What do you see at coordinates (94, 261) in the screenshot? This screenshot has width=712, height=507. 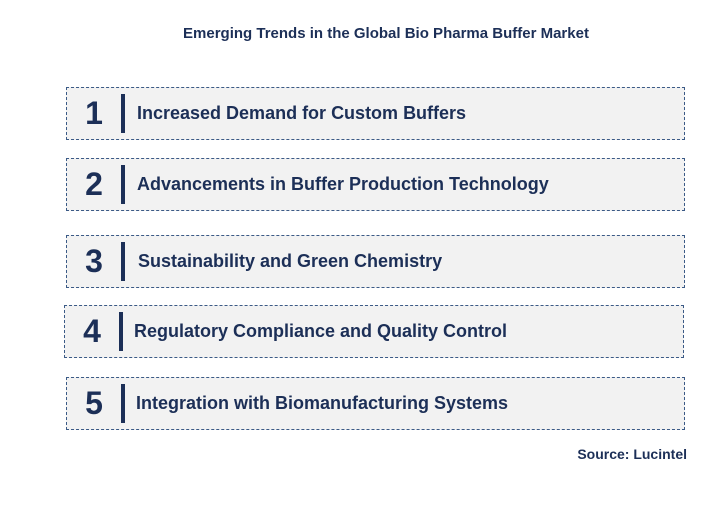 I see `trend-number: 3` at bounding box center [94, 261].